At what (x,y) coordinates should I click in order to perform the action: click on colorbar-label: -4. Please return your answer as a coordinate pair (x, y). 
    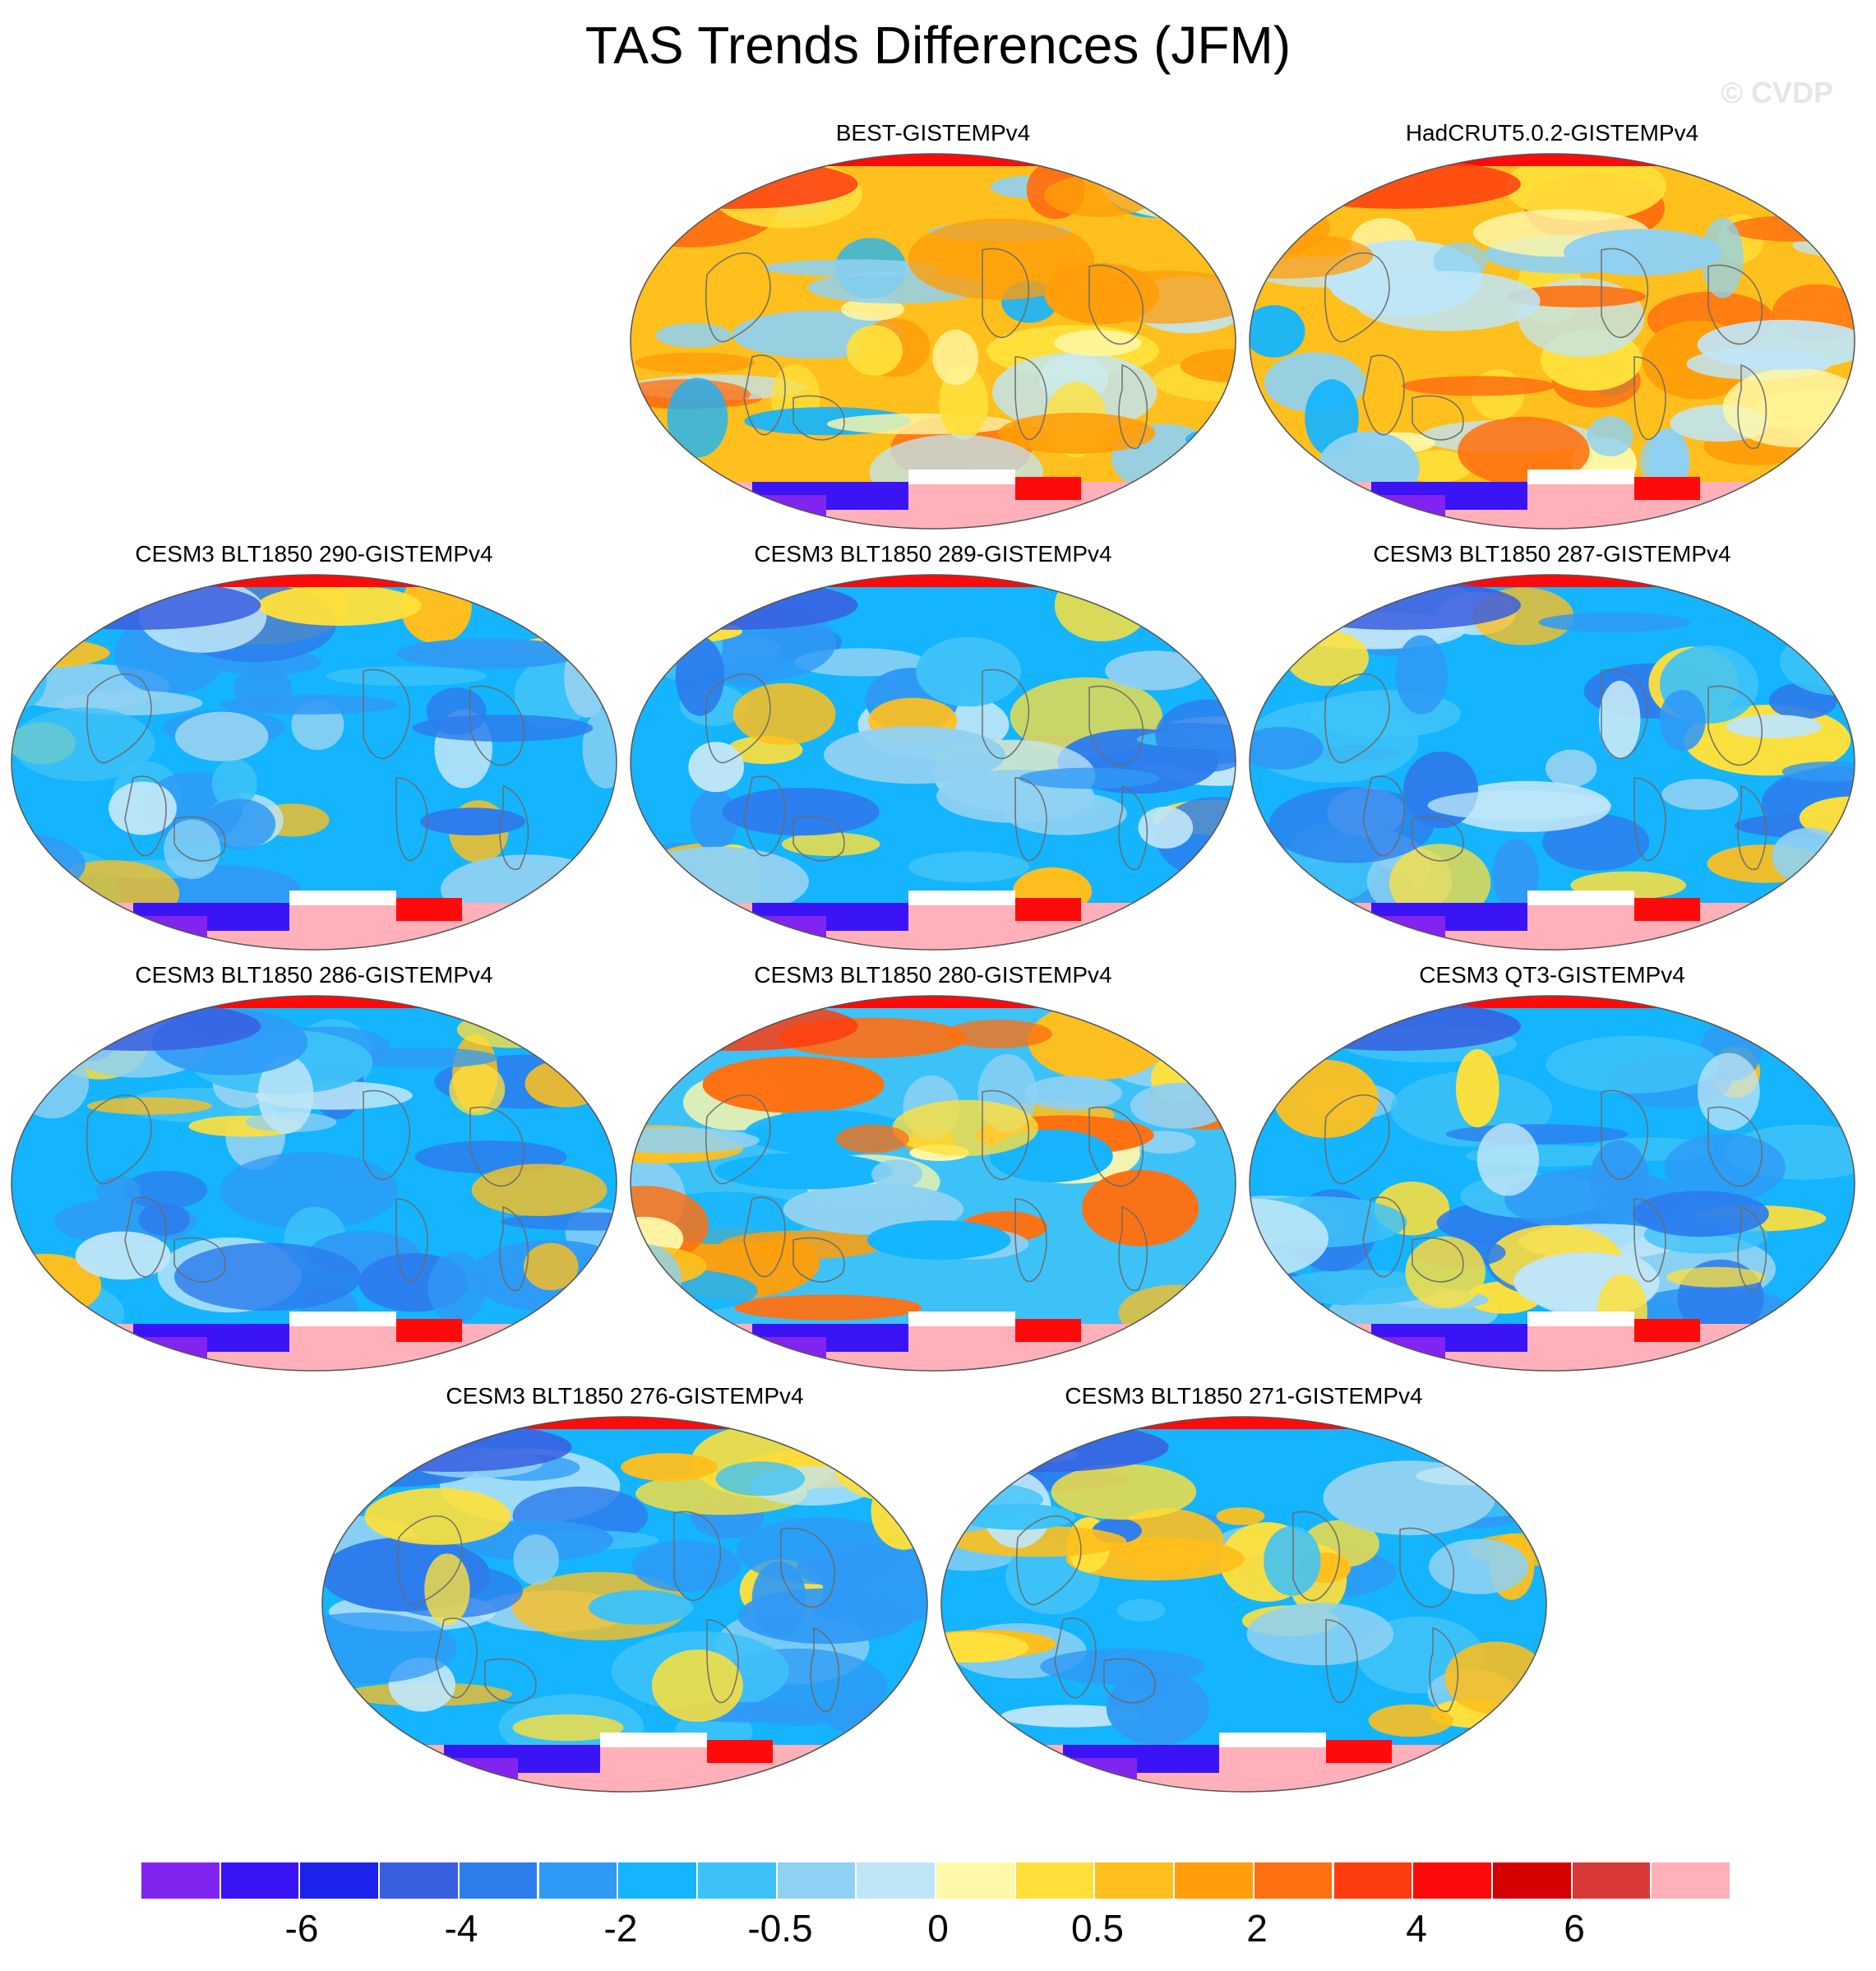
    Looking at the image, I should click on (461, 1928).